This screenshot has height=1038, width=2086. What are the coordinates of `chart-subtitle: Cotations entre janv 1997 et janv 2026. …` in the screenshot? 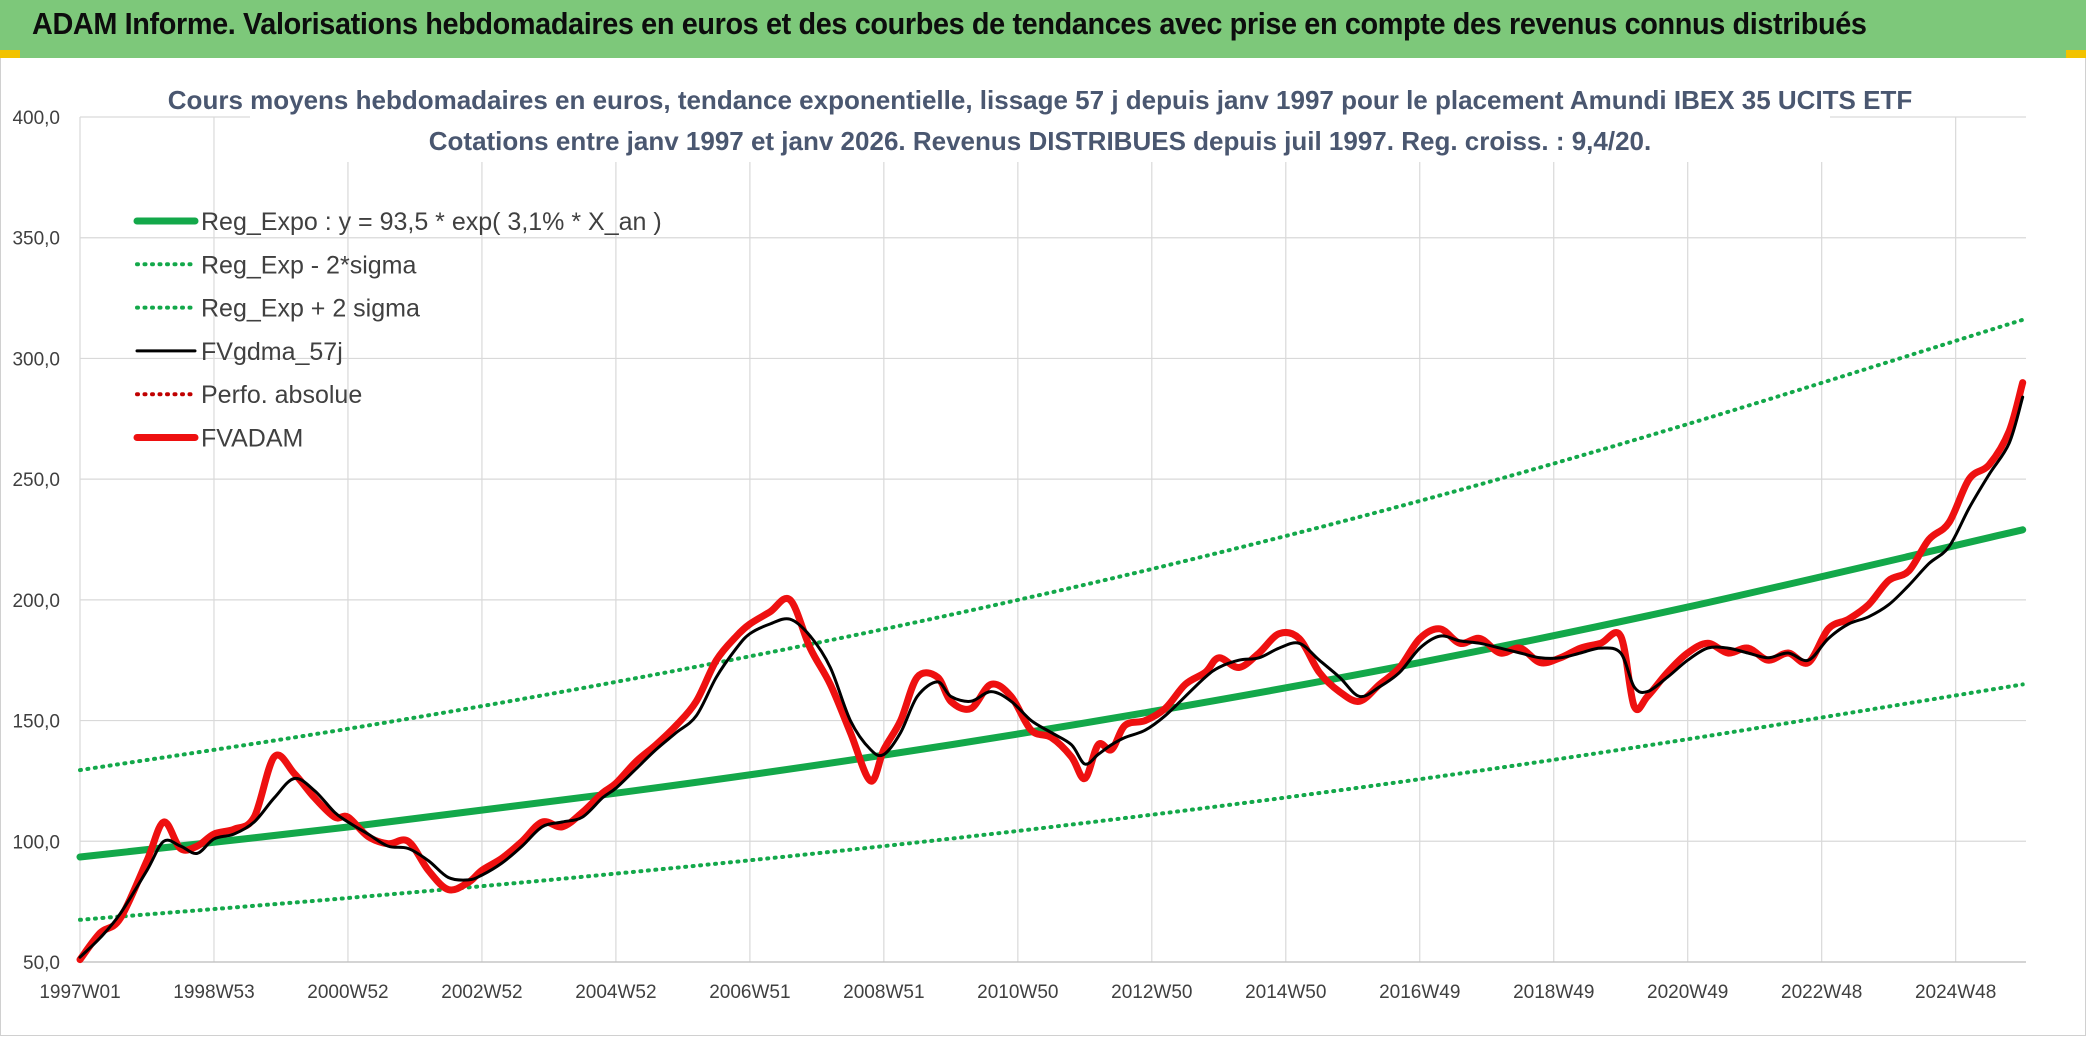 It's located at (1040, 141).